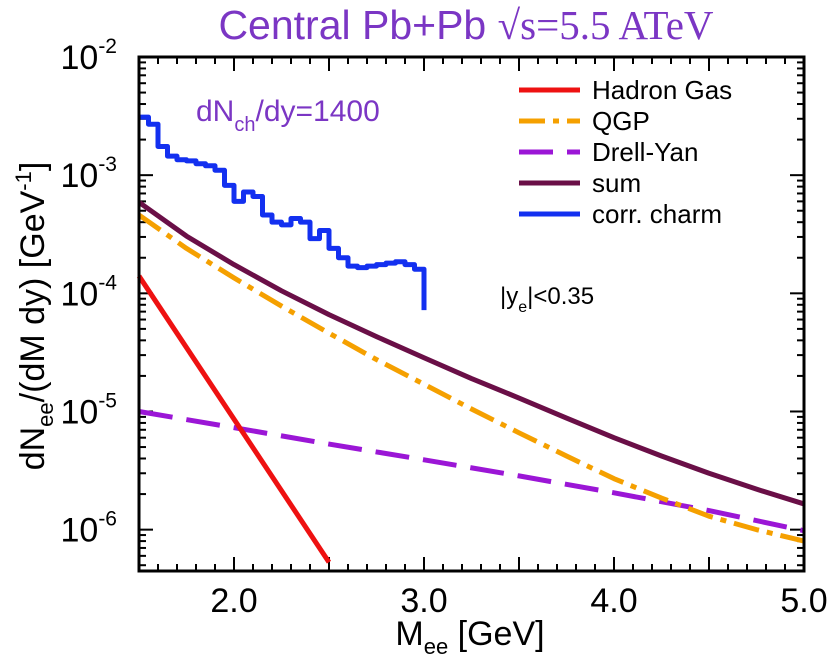 The height and width of the screenshot is (662, 830). Describe the element at coordinates (616, 183) in the screenshot. I see `legend-label: sum` at that location.